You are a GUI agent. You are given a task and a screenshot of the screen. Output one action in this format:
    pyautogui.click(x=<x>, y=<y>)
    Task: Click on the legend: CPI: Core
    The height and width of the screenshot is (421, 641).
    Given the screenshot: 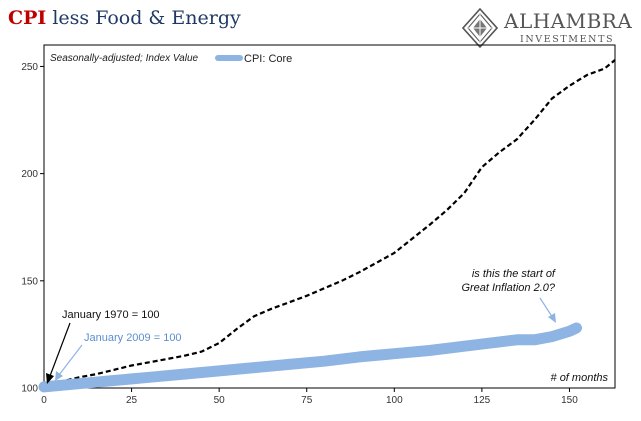 What is the action you would take?
    pyautogui.click(x=253, y=59)
    